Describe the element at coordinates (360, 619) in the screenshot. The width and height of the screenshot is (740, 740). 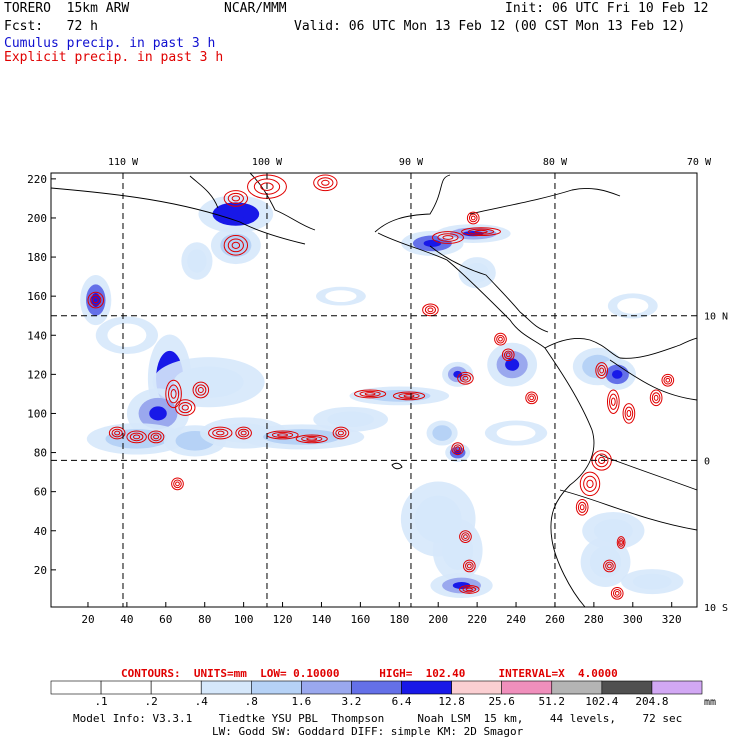
I see `x-tick-label-7: 160` at that location.